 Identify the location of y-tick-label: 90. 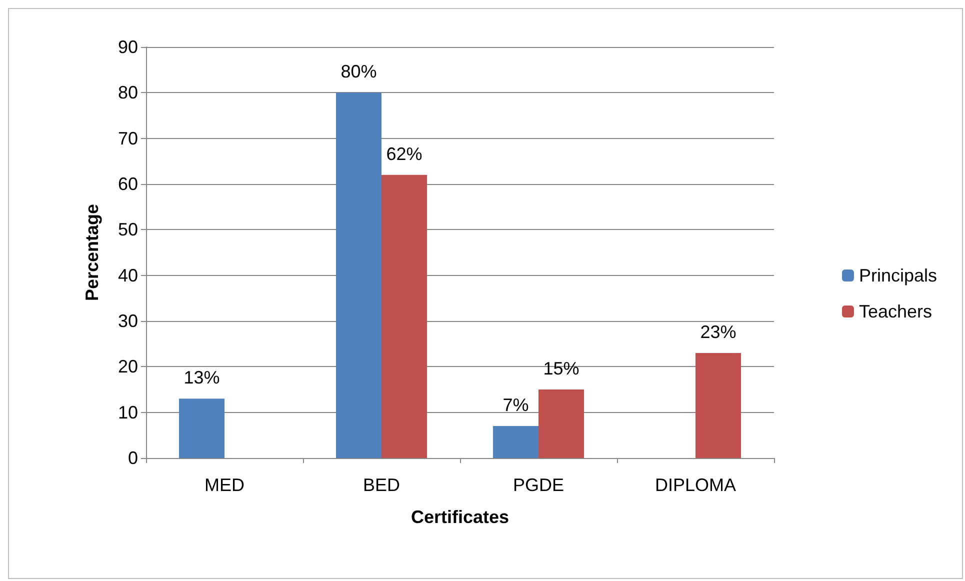
(128, 47).